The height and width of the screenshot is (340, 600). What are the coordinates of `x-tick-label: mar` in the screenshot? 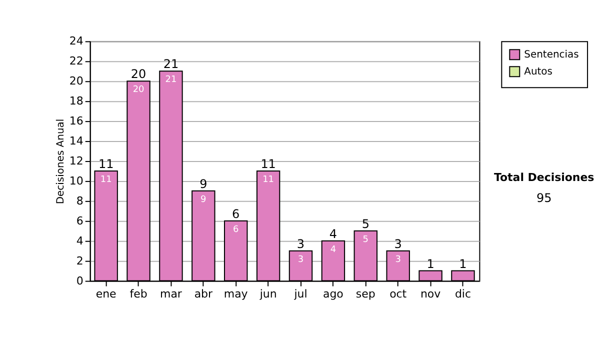 It's located at (171, 293).